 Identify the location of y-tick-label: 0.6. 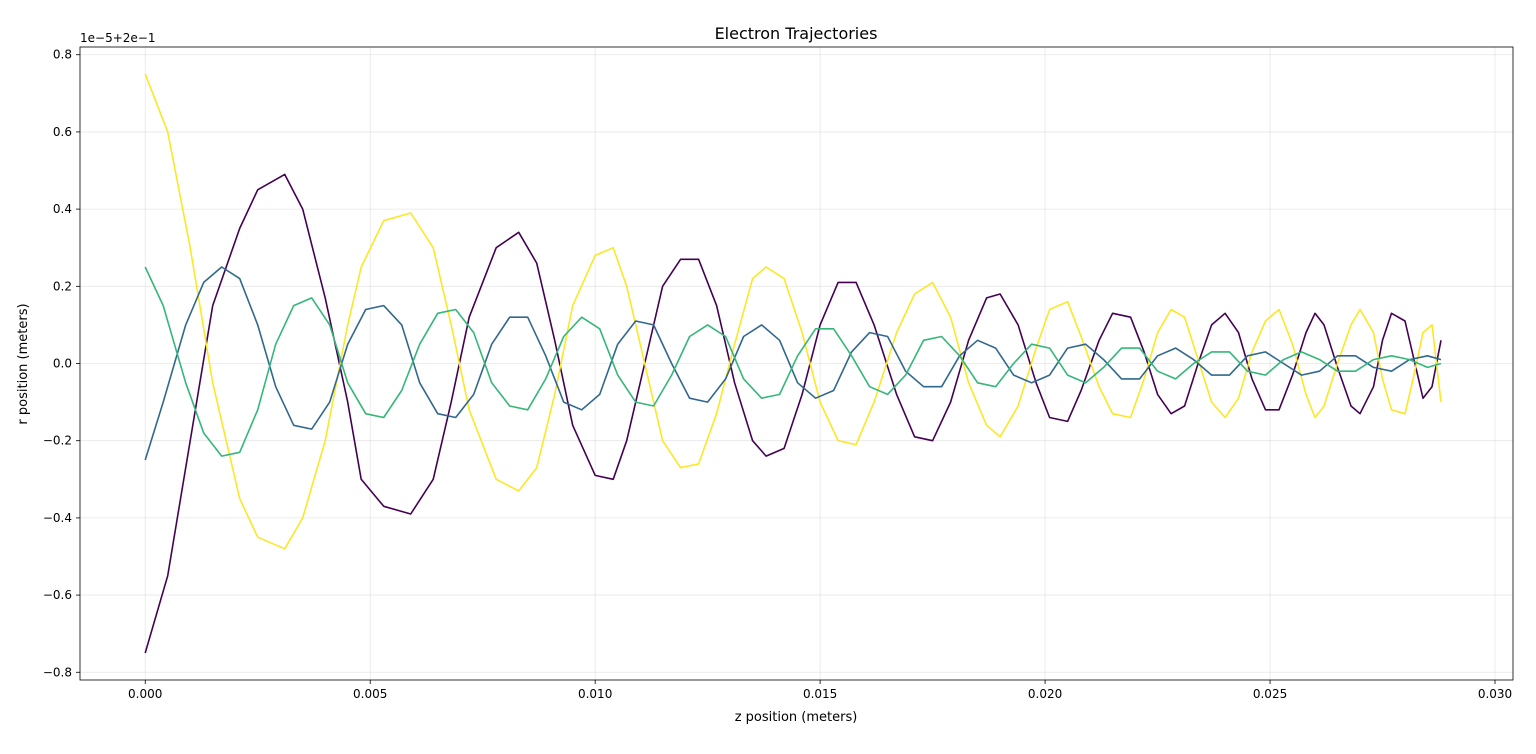
(62, 132).